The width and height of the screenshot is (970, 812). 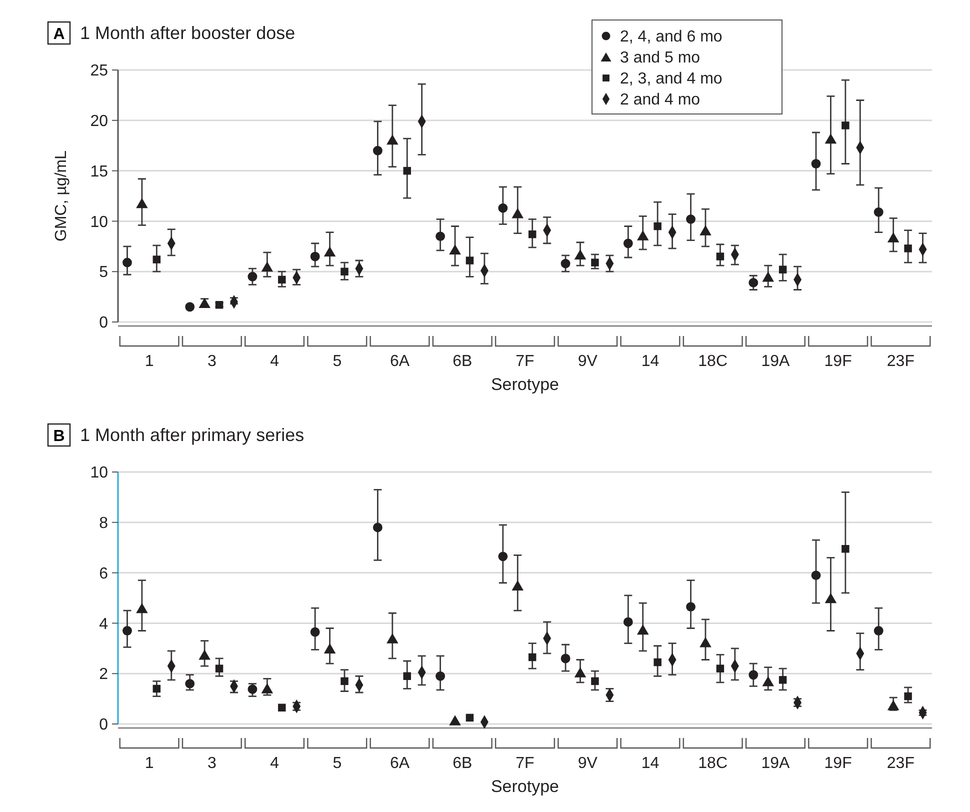 What do you see at coordinates (99, 71) in the screenshot?
I see `y-tick-label: 25` at bounding box center [99, 71].